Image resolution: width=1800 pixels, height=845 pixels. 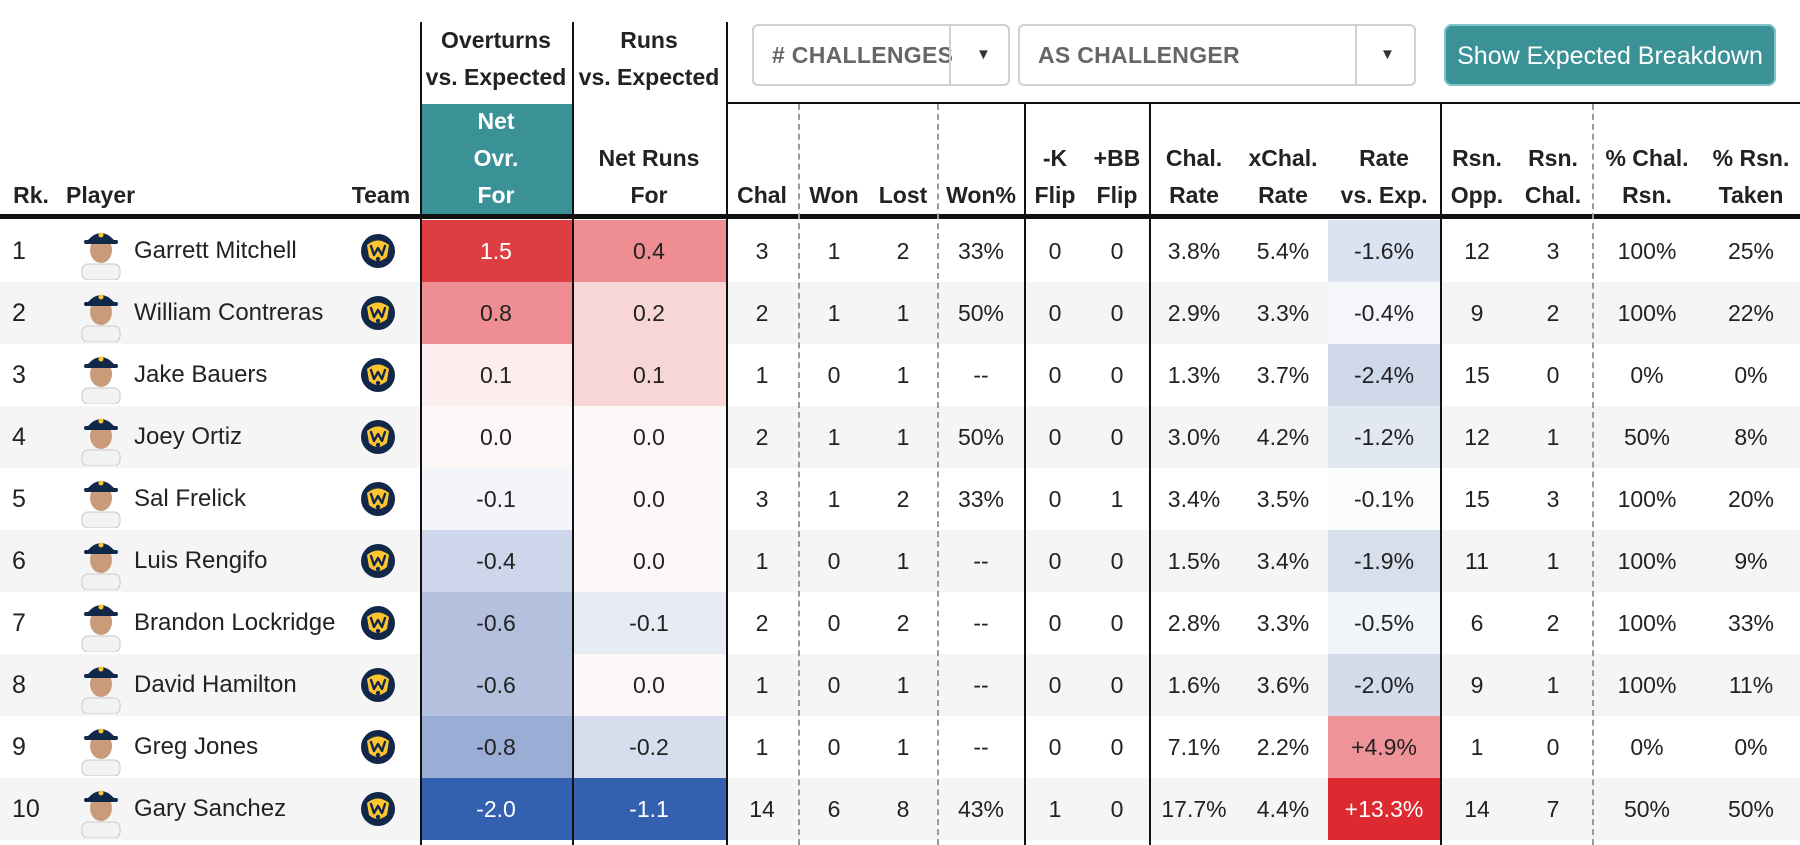 What do you see at coordinates (1283, 747) in the screenshot?
I see `cell-xchal-rate: 2.2%` at bounding box center [1283, 747].